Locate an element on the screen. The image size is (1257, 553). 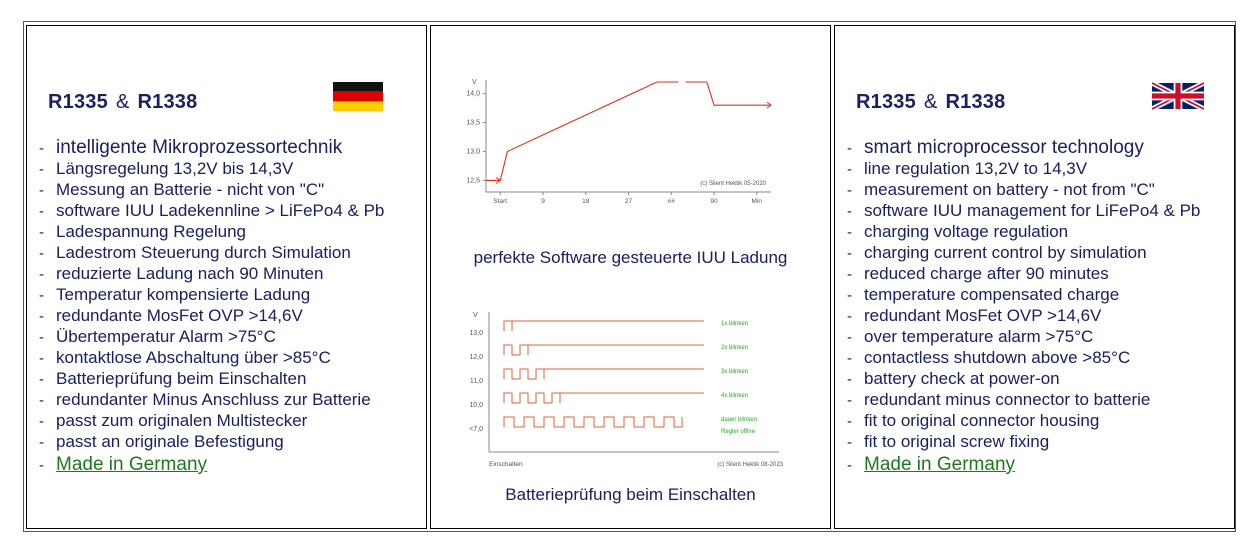
feature-text: over temperature alarm >75°C is located at coordinates (979, 336).